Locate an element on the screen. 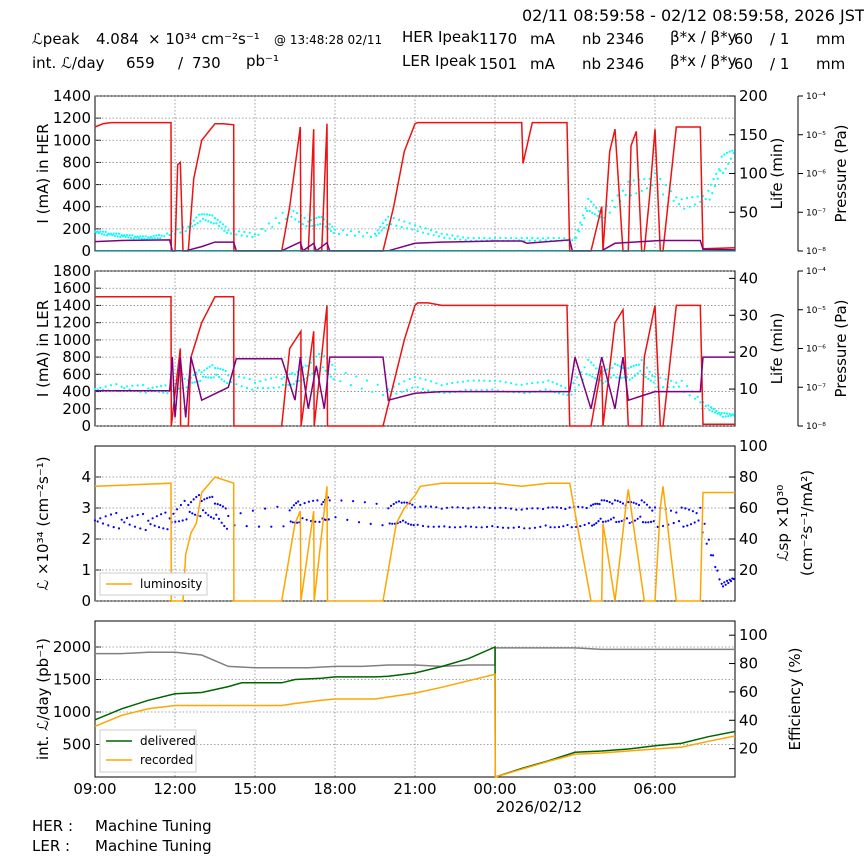  ler-beta-unit: mm is located at coordinates (831, 64).